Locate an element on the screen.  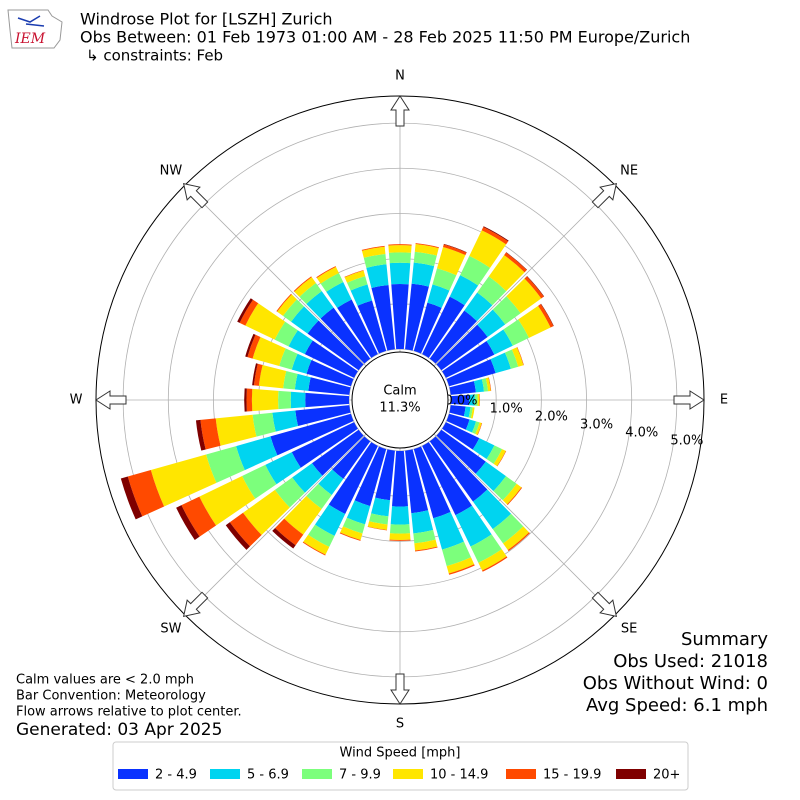
logo-text: IEM is located at coordinates (30, 39).